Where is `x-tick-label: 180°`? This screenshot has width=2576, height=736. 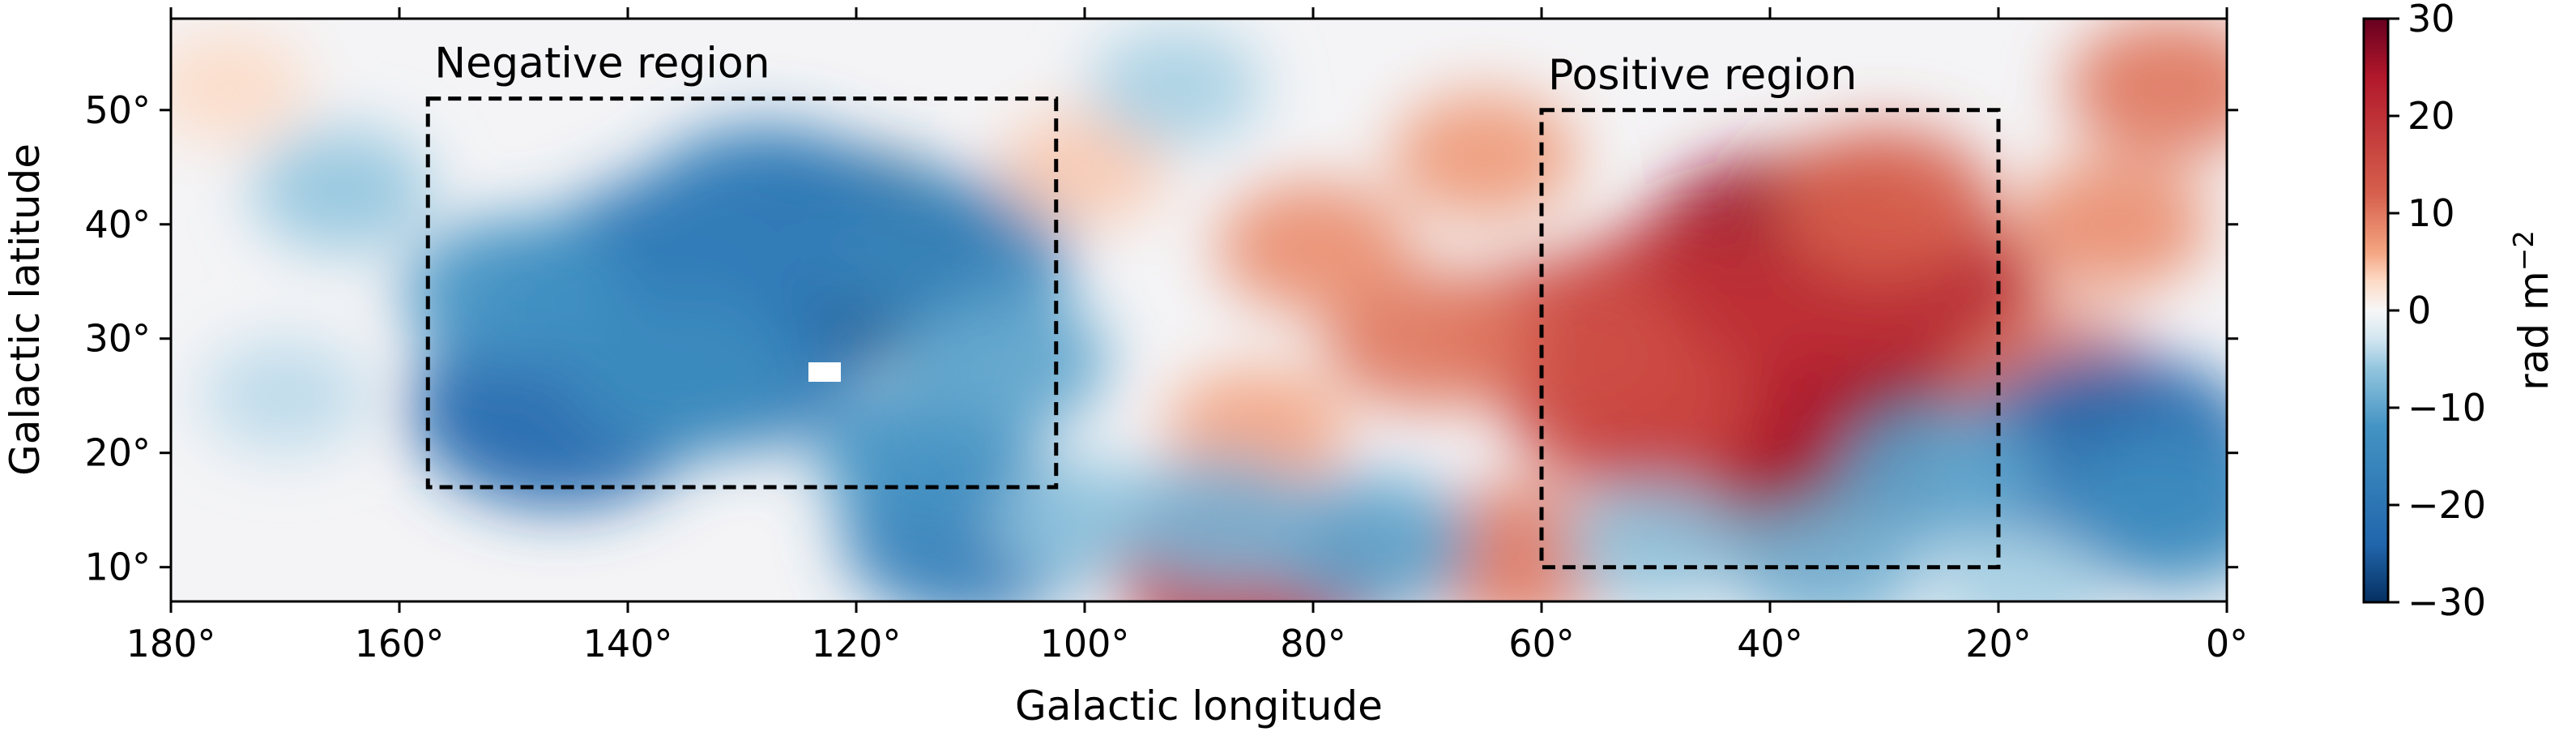
x-tick-label: 180° is located at coordinates (171, 643).